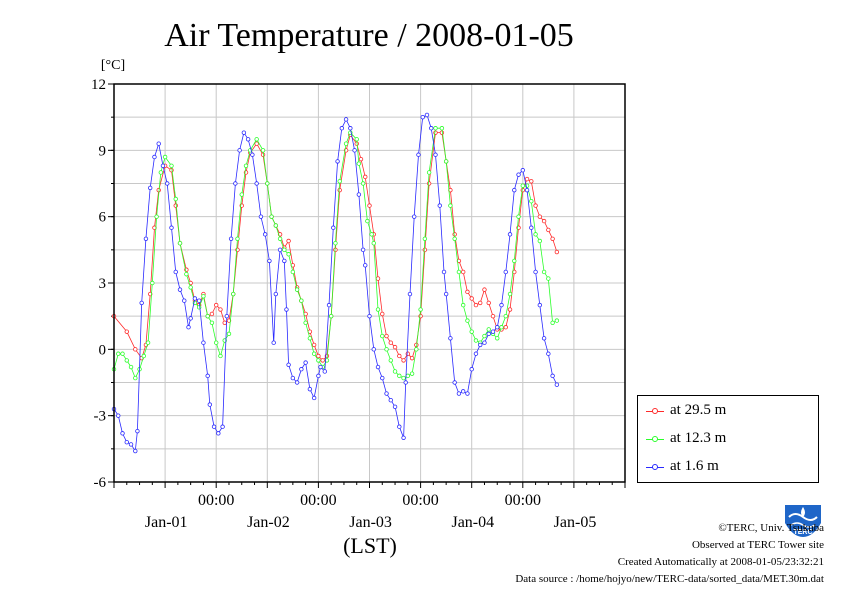 The width and height of the screenshot is (842, 595). Describe the element at coordinates (728, 412) in the screenshot. I see `legend-item-29-5m: at 29.5 m` at that location.